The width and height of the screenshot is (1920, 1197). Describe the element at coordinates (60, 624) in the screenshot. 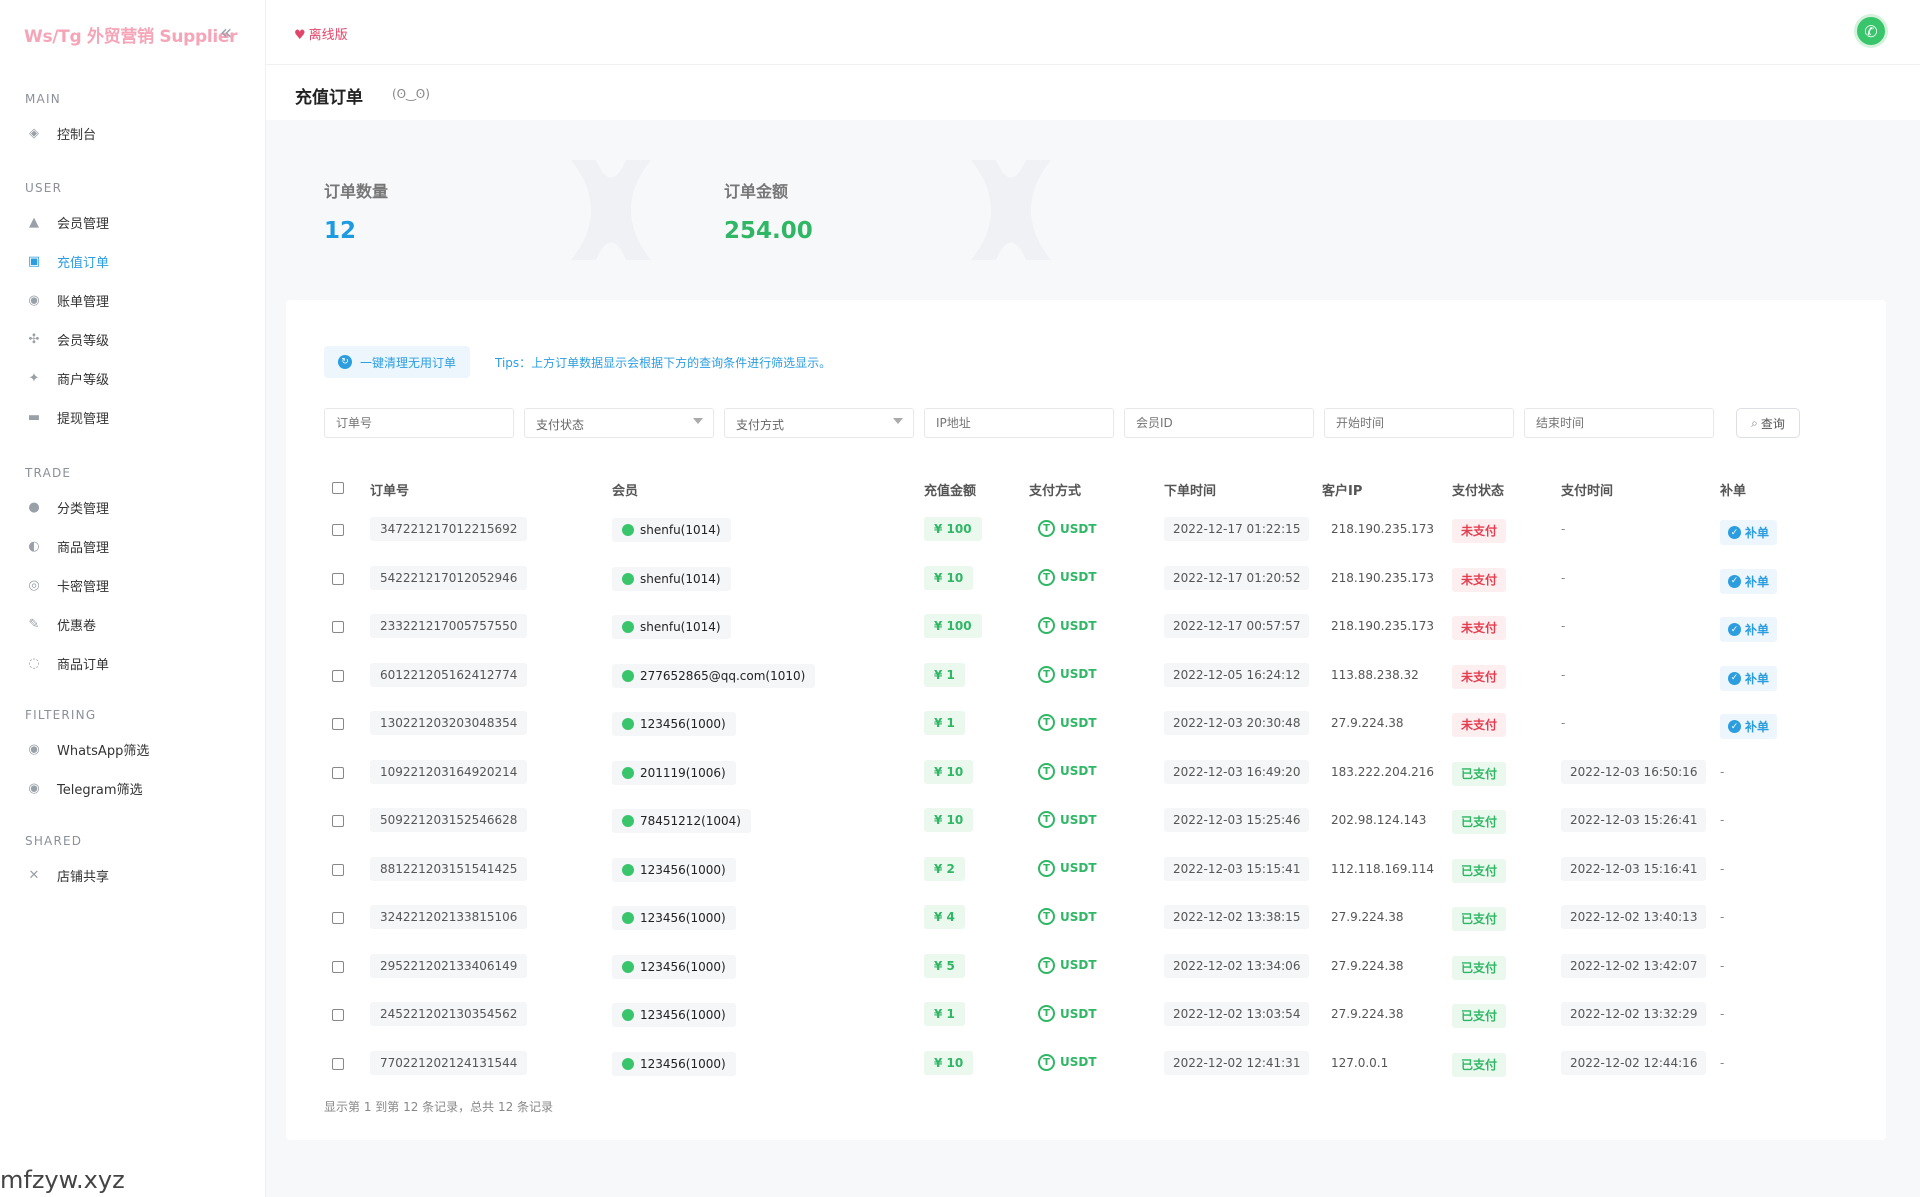

I see `sidebar-item: ✎ 优惠卷` at that location.